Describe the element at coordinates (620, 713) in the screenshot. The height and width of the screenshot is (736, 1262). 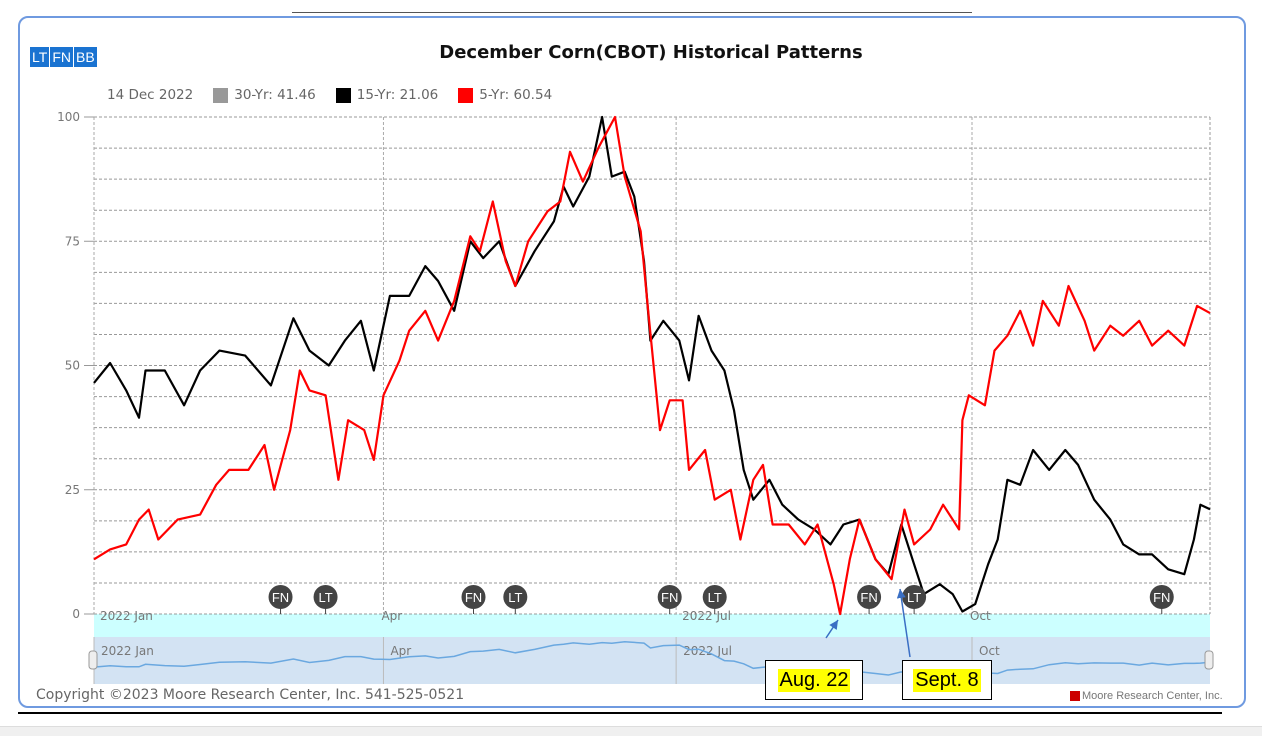
I see `bottom-divider` at that location.